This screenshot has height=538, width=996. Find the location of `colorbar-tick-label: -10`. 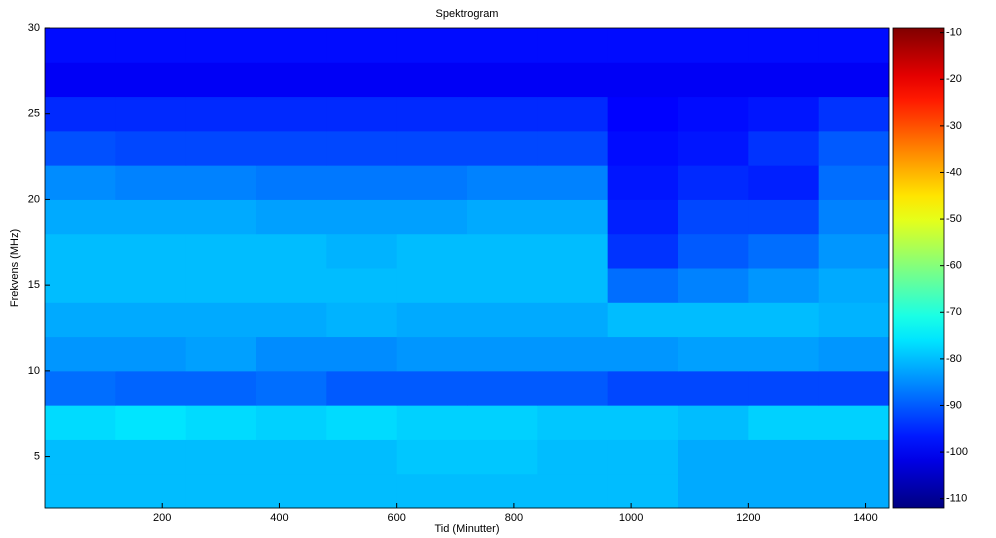

colorbar-tick-label: -10 is located at coordinates (954, 33).